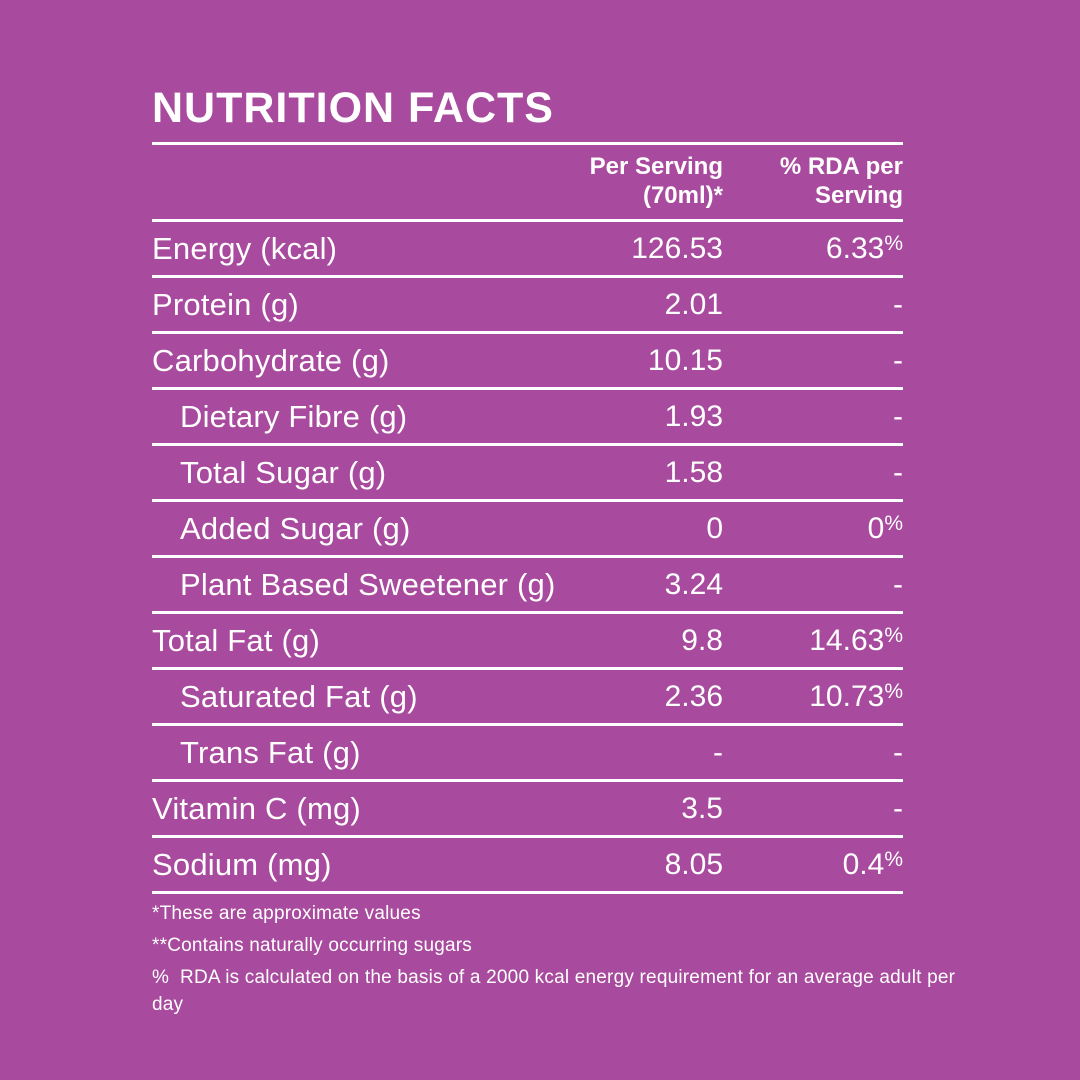  I want to click on nutrient-row: Vitamin C (mg) 3.5 -, so click(527, 810).